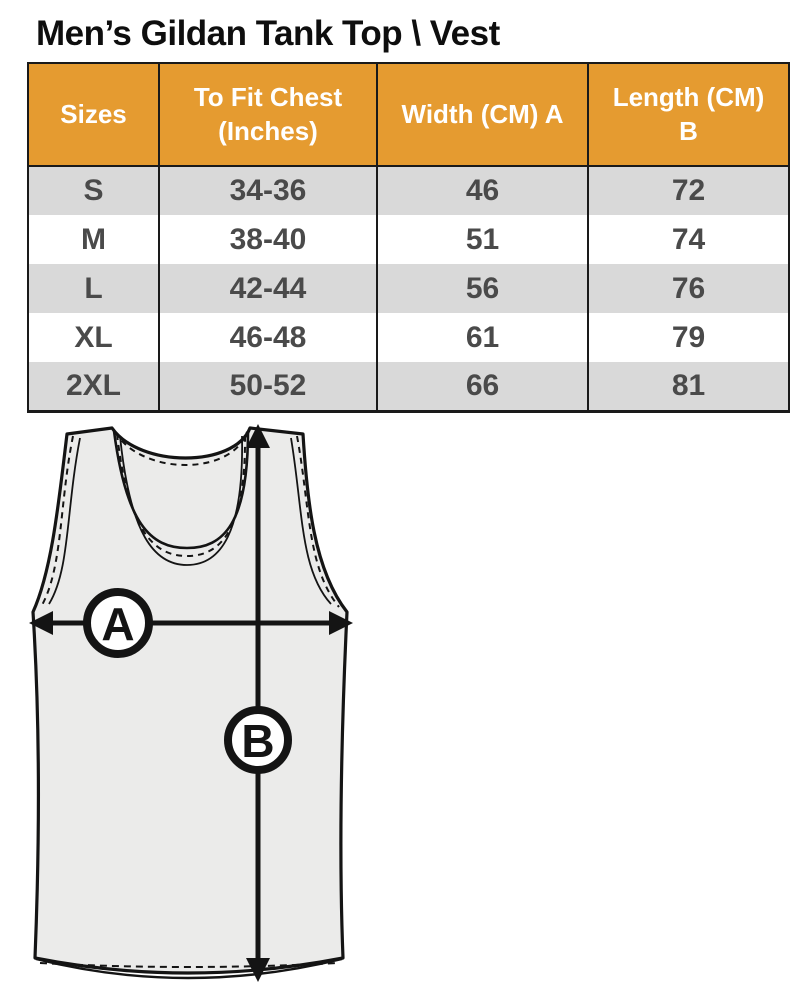  I want to click on chest-cell: 46-48, so click(268, 337).